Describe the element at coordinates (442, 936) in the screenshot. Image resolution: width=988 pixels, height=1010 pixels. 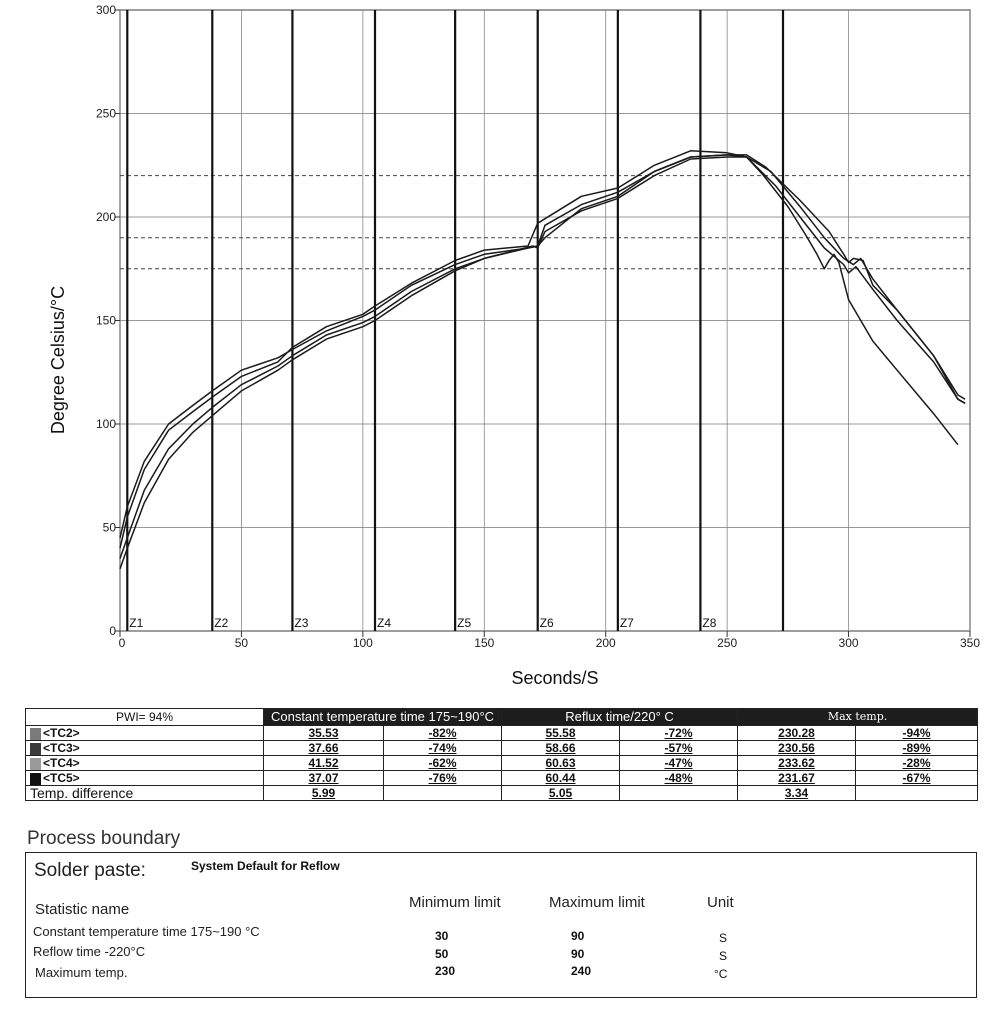
I see `minimum-limit-value: 30` at that location.